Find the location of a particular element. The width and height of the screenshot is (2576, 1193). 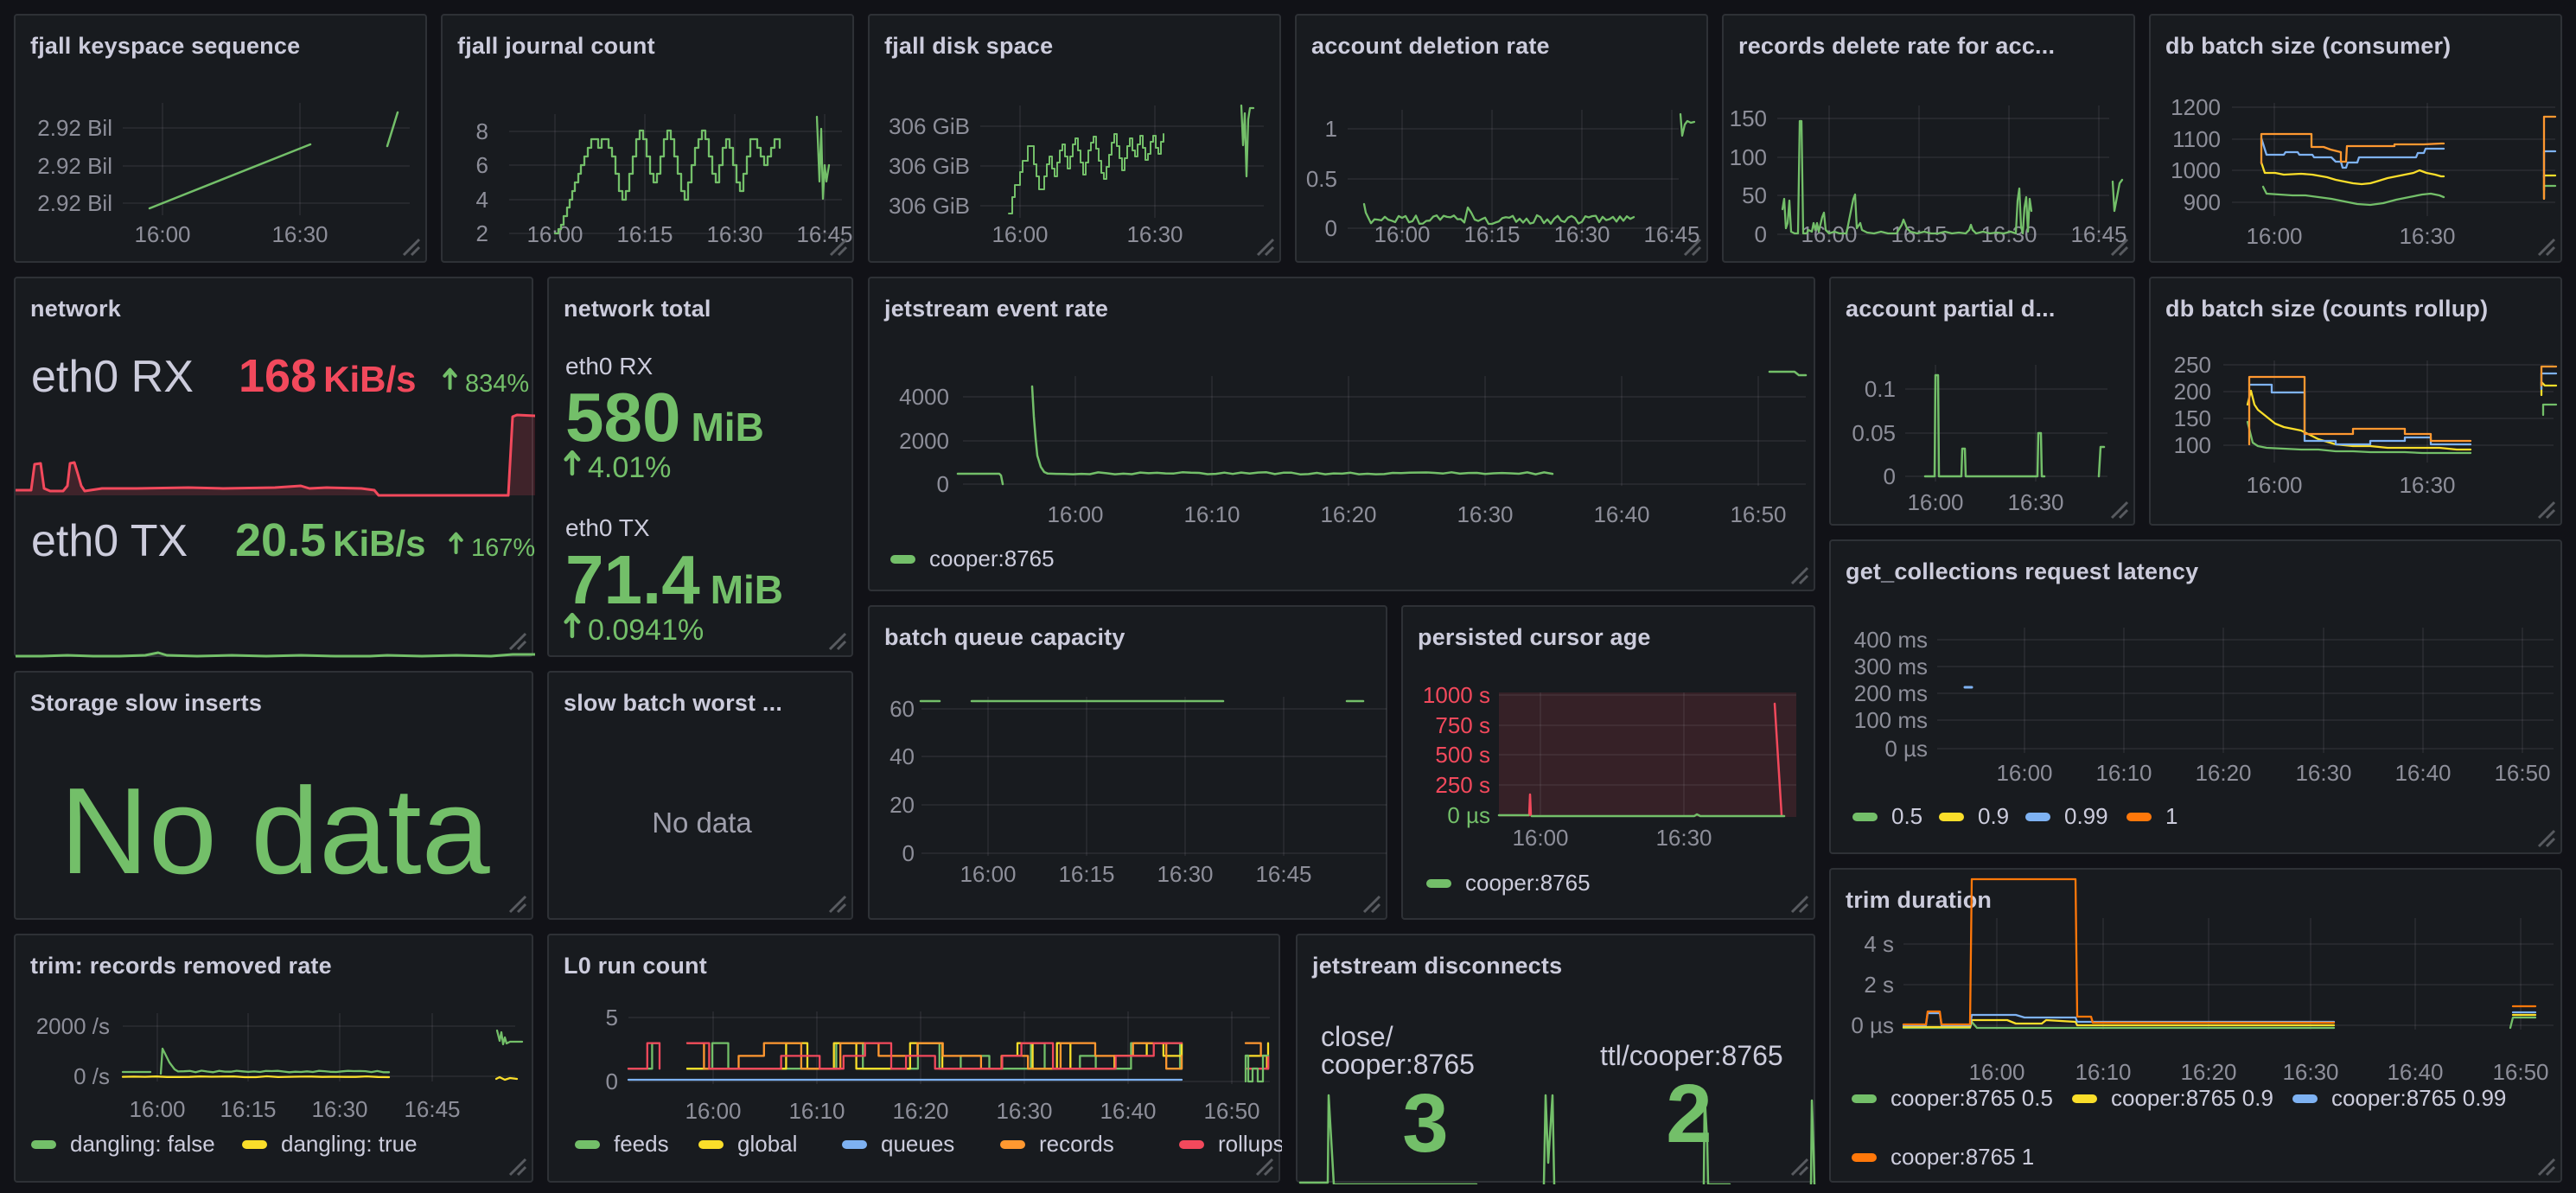

svg-text: 16:45 is located at coordinates (1671, 234).